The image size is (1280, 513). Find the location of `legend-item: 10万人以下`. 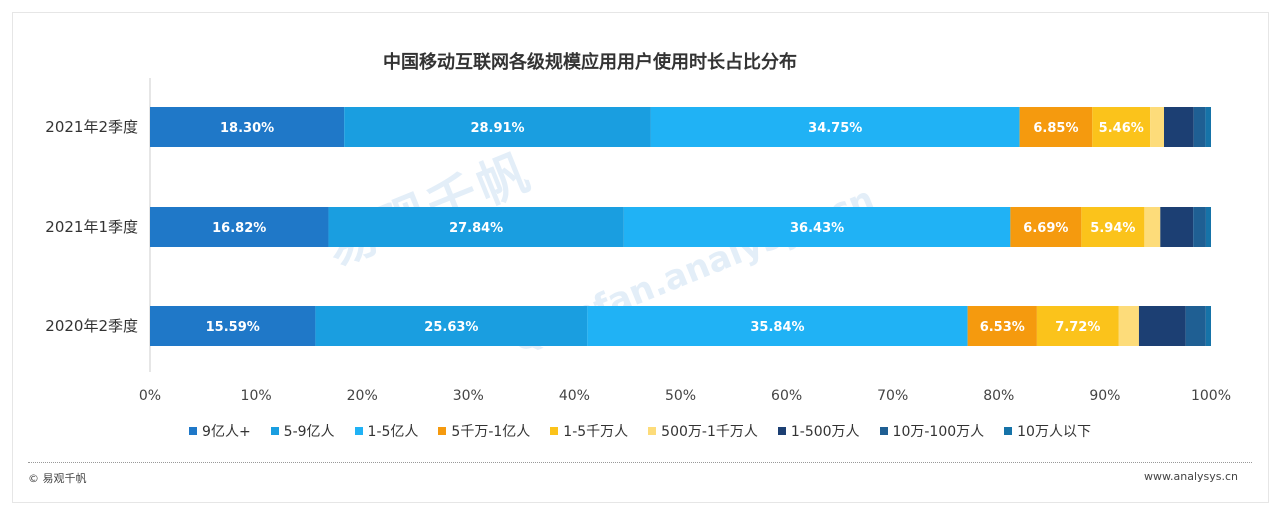

legend-item: 10万人以下 is located at coordinates (1047, 431).